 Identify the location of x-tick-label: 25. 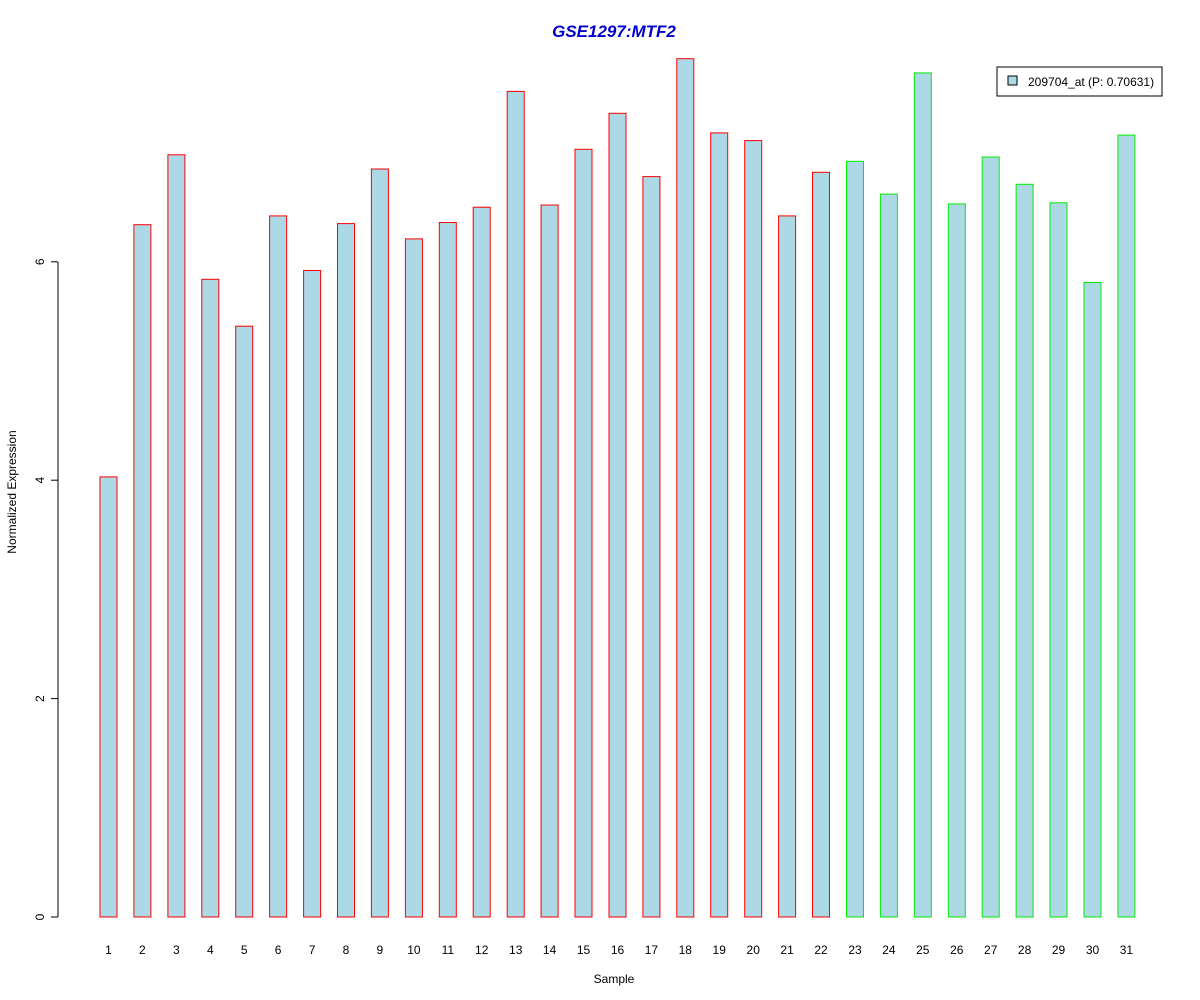
(923, 950).